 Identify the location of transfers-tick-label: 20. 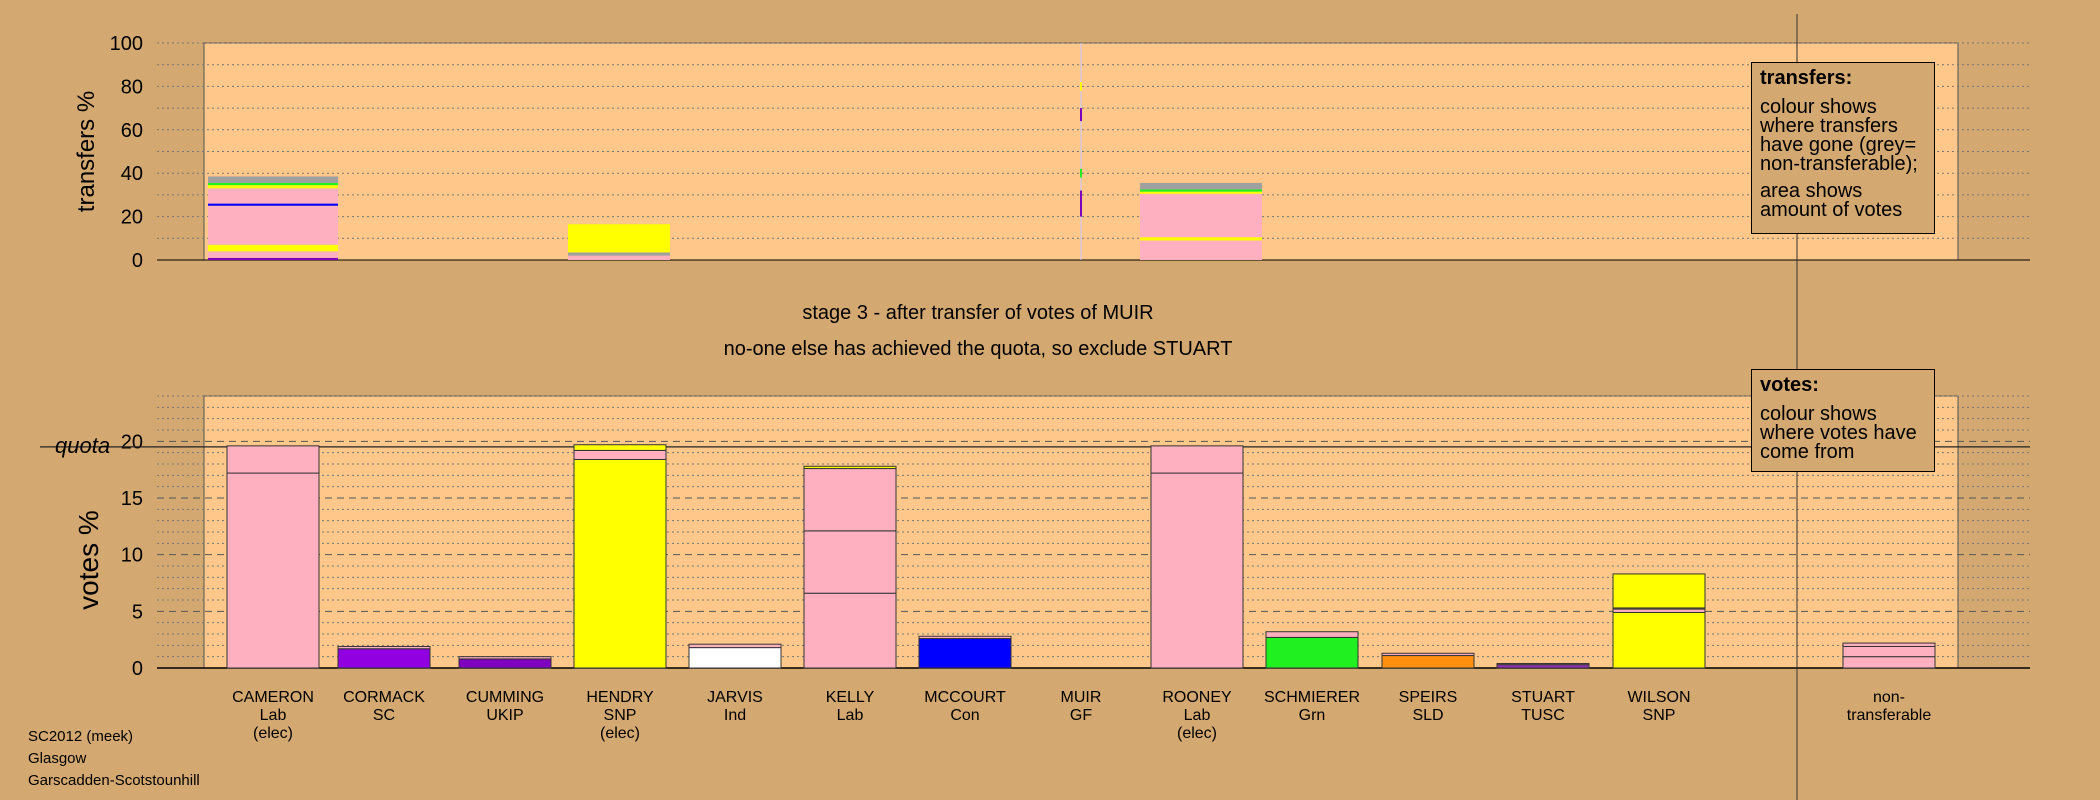
(132, 218).